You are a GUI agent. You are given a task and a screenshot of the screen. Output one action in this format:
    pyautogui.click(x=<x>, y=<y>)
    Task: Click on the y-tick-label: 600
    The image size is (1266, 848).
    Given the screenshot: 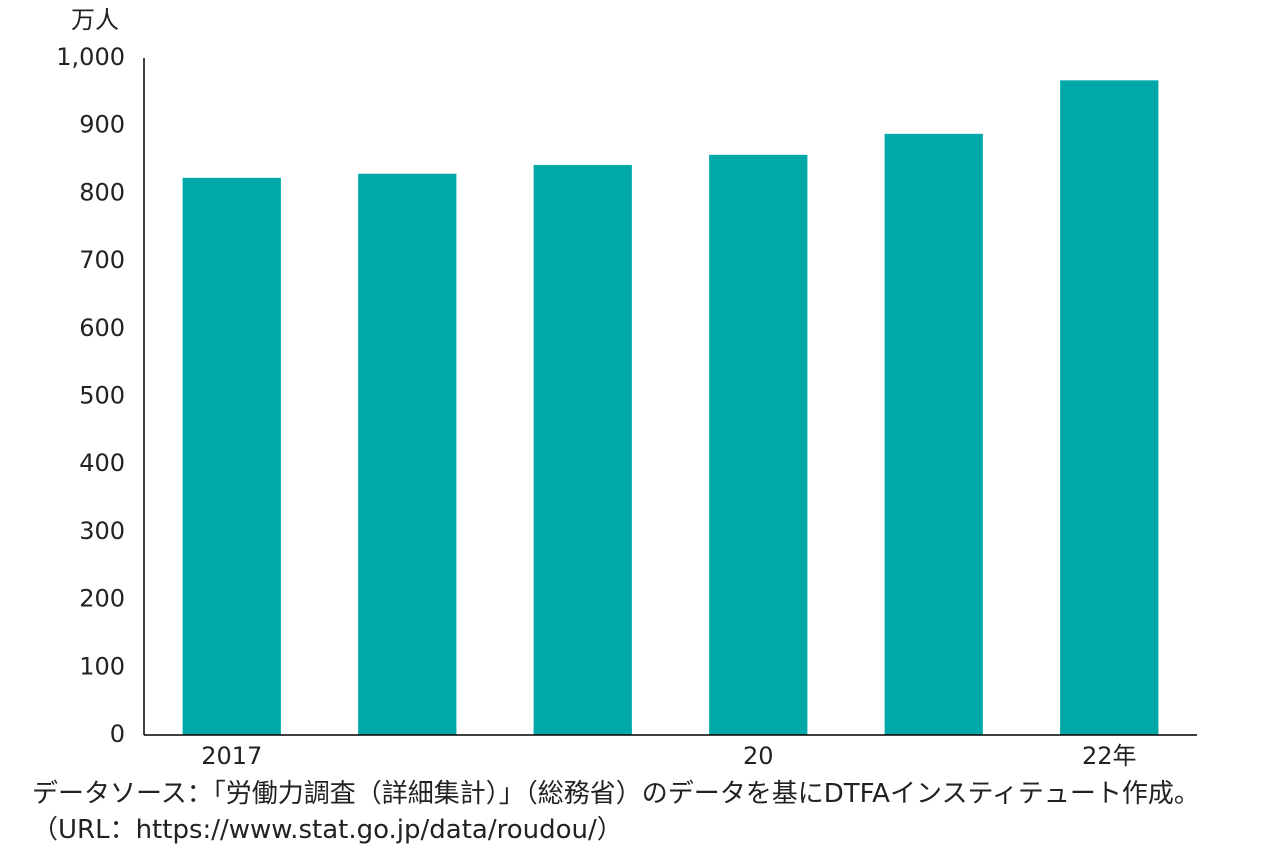 What is the action you would take?
    pyautogui.click(x=102, y=328)
    